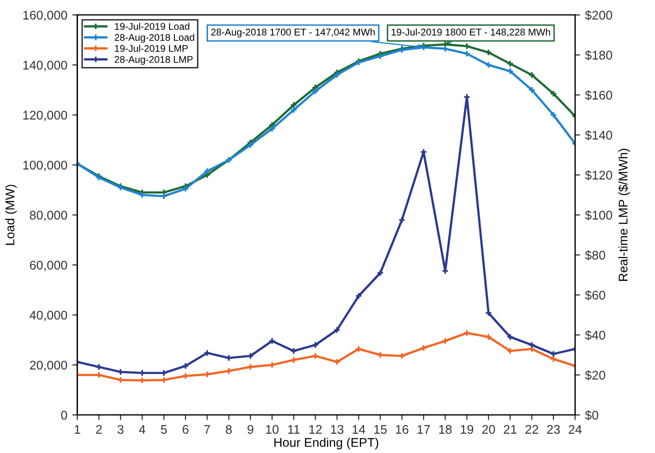  What do you see at coordinates (595, 335) in the screenshot?
I see `y2-tick-label: $40` at bounding box center [595, 335].